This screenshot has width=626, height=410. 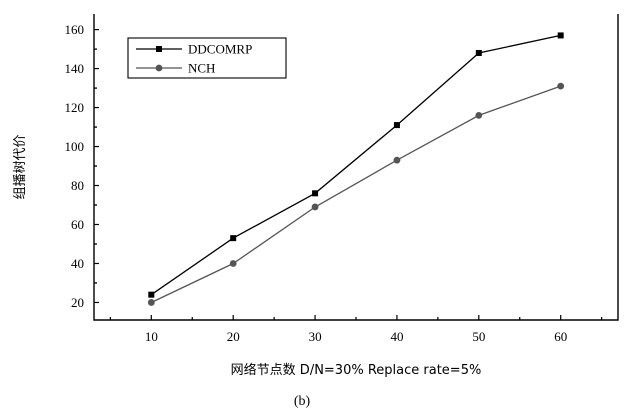 I want to click on legend-label: NCH, so click(x=201, y=68).